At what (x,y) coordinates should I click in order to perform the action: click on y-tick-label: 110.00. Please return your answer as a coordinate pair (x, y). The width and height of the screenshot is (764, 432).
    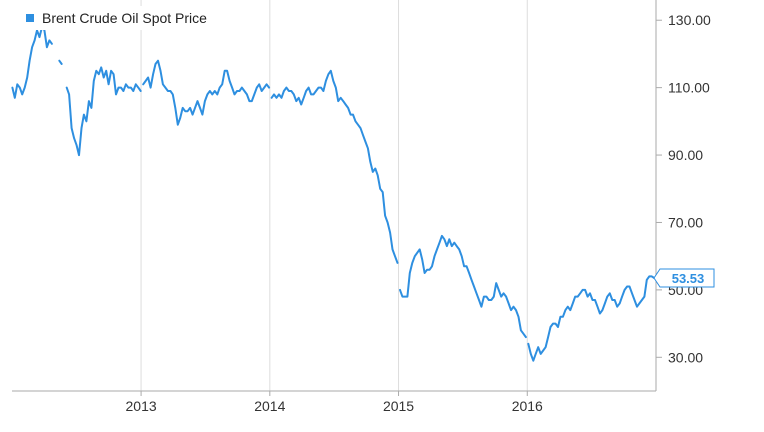
    Looking at the image, I should click on (689, 88).